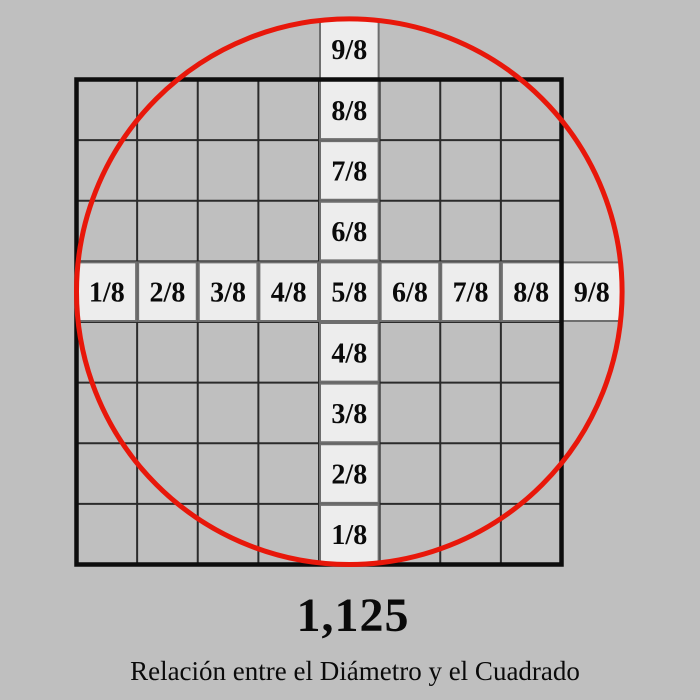  What do you see at coordinates (349, 535) in the screenshot?
I see `vertical-fraction-label: 1/8` at bounding box center [349, 535].